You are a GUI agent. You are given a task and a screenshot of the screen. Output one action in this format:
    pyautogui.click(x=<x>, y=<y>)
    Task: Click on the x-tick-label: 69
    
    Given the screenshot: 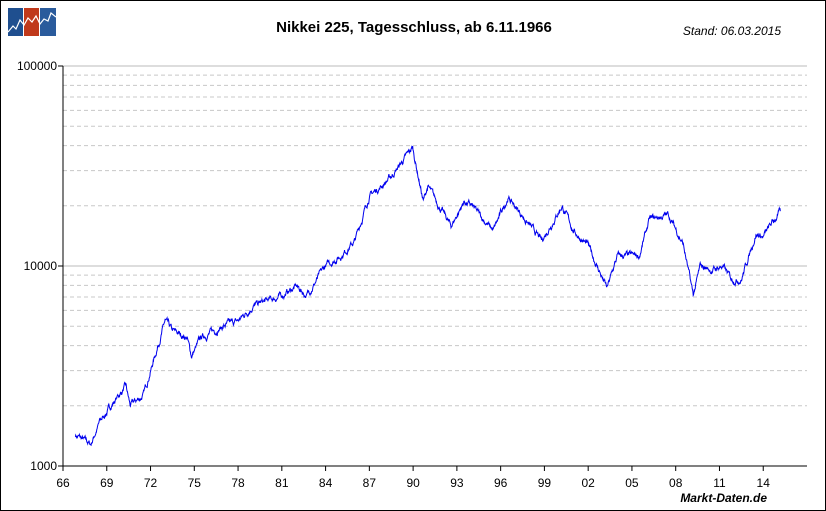 What is the action you would take?
    pyautogui.click(x=107, y=483)
    